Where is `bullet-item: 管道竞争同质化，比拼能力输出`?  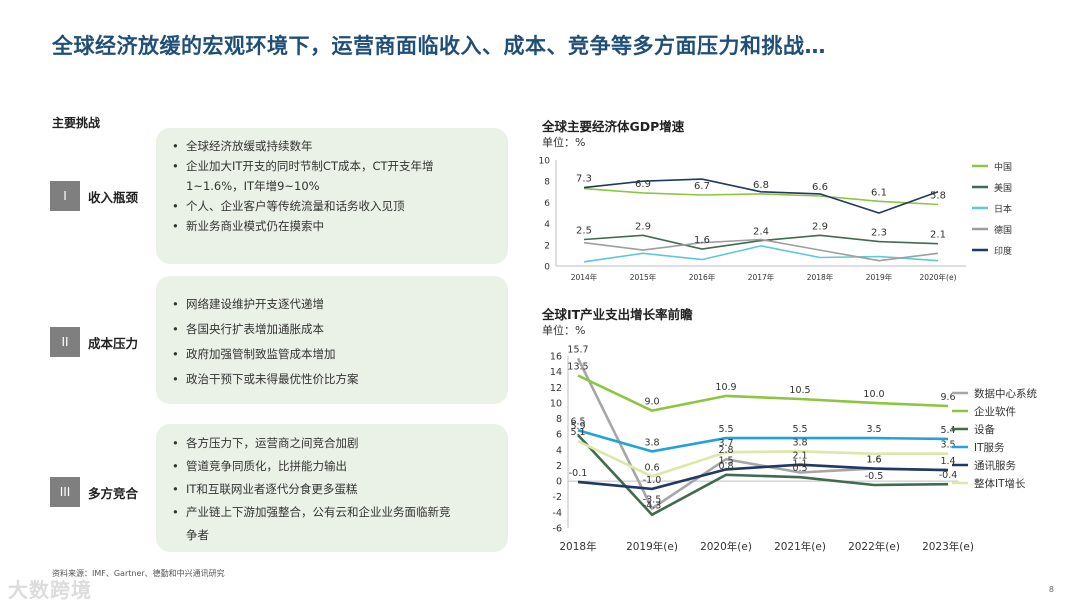 bullet-item: 管道竞争同质化，比拼能力输出 is located at coordinates (332, 466).